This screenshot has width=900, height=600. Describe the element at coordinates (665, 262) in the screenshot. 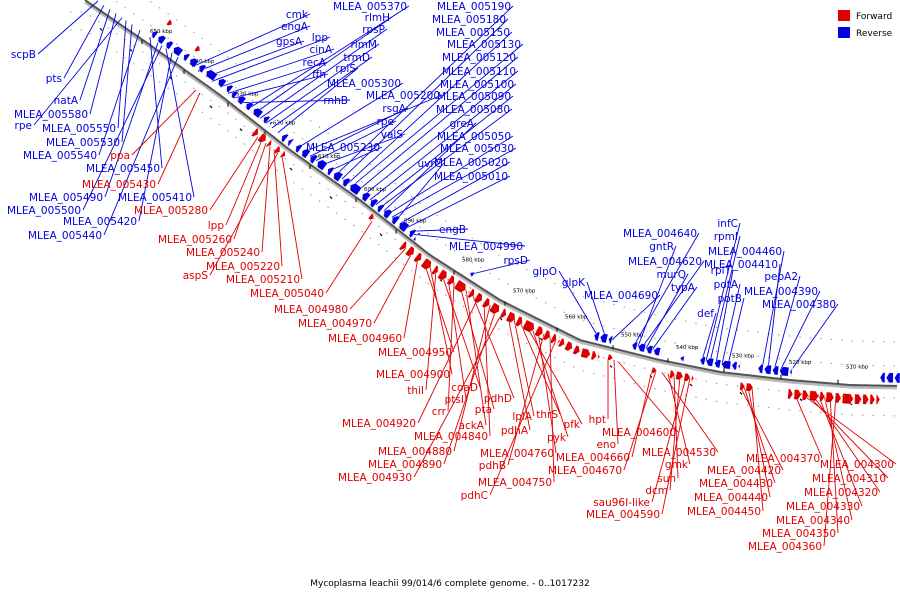

I see `gene-label: MLEA_004620` at that location.